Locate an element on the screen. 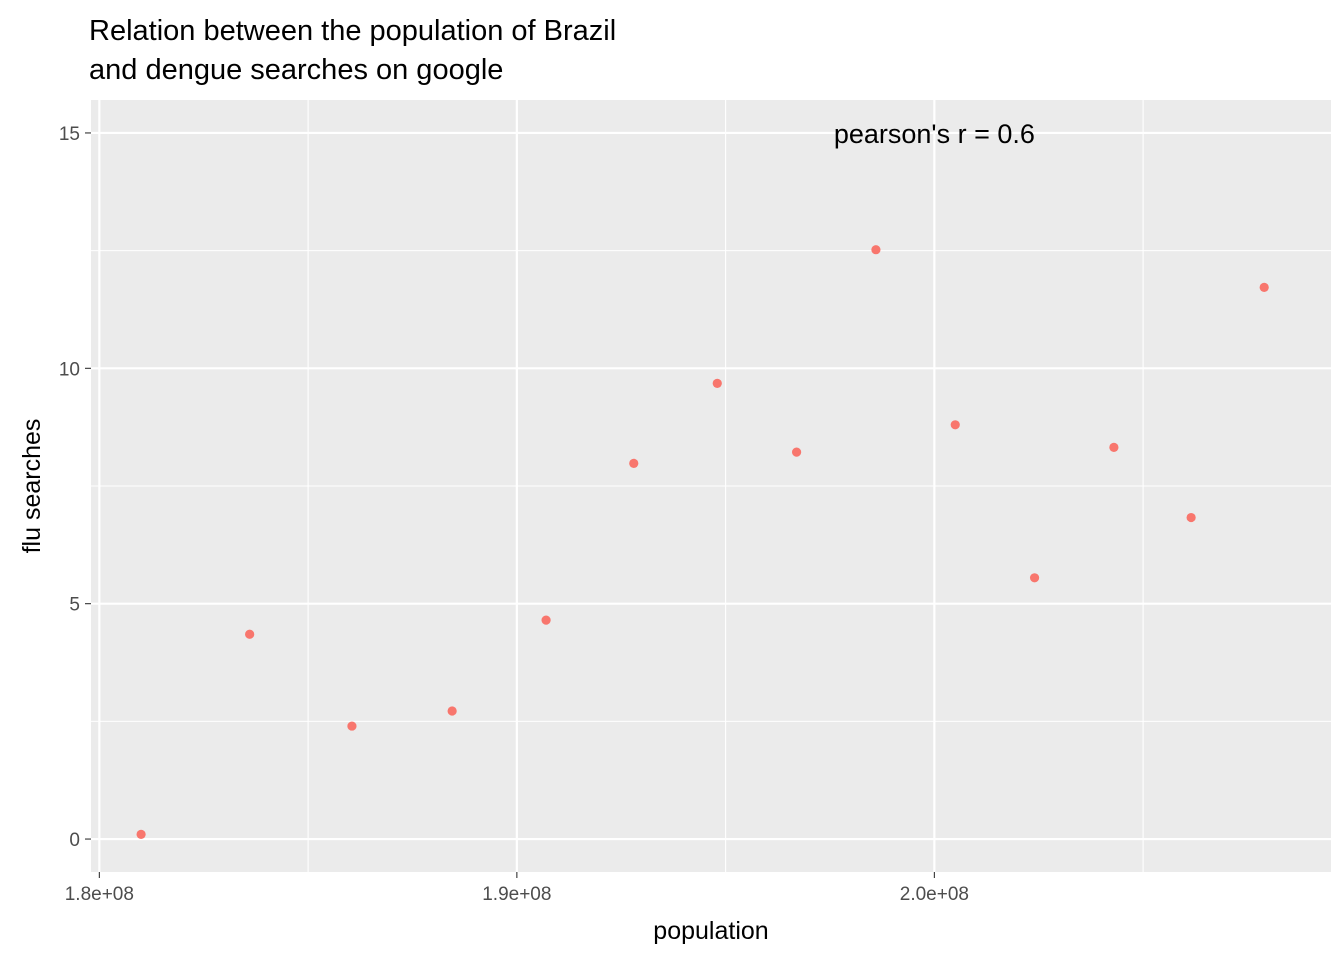 Image resolution: width=1344 pixels, height=960 pixels. chart-title-line-2: and dengue searches on google is located at coordinates (296, 70).